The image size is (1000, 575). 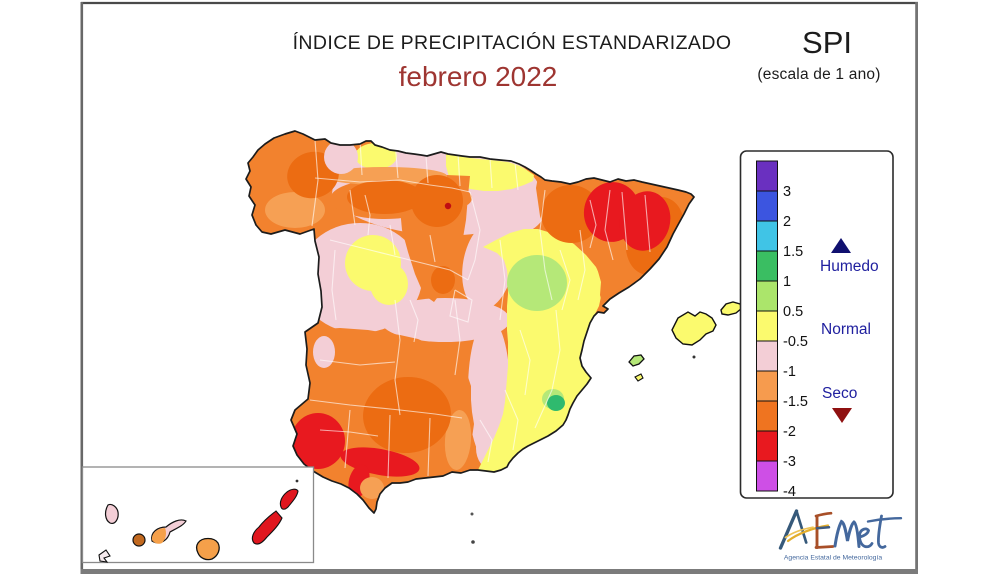 What do you see at coordinates (789, 372) in the screenshot?
I see `svg-text: -1` at bounding box center [789, 372].